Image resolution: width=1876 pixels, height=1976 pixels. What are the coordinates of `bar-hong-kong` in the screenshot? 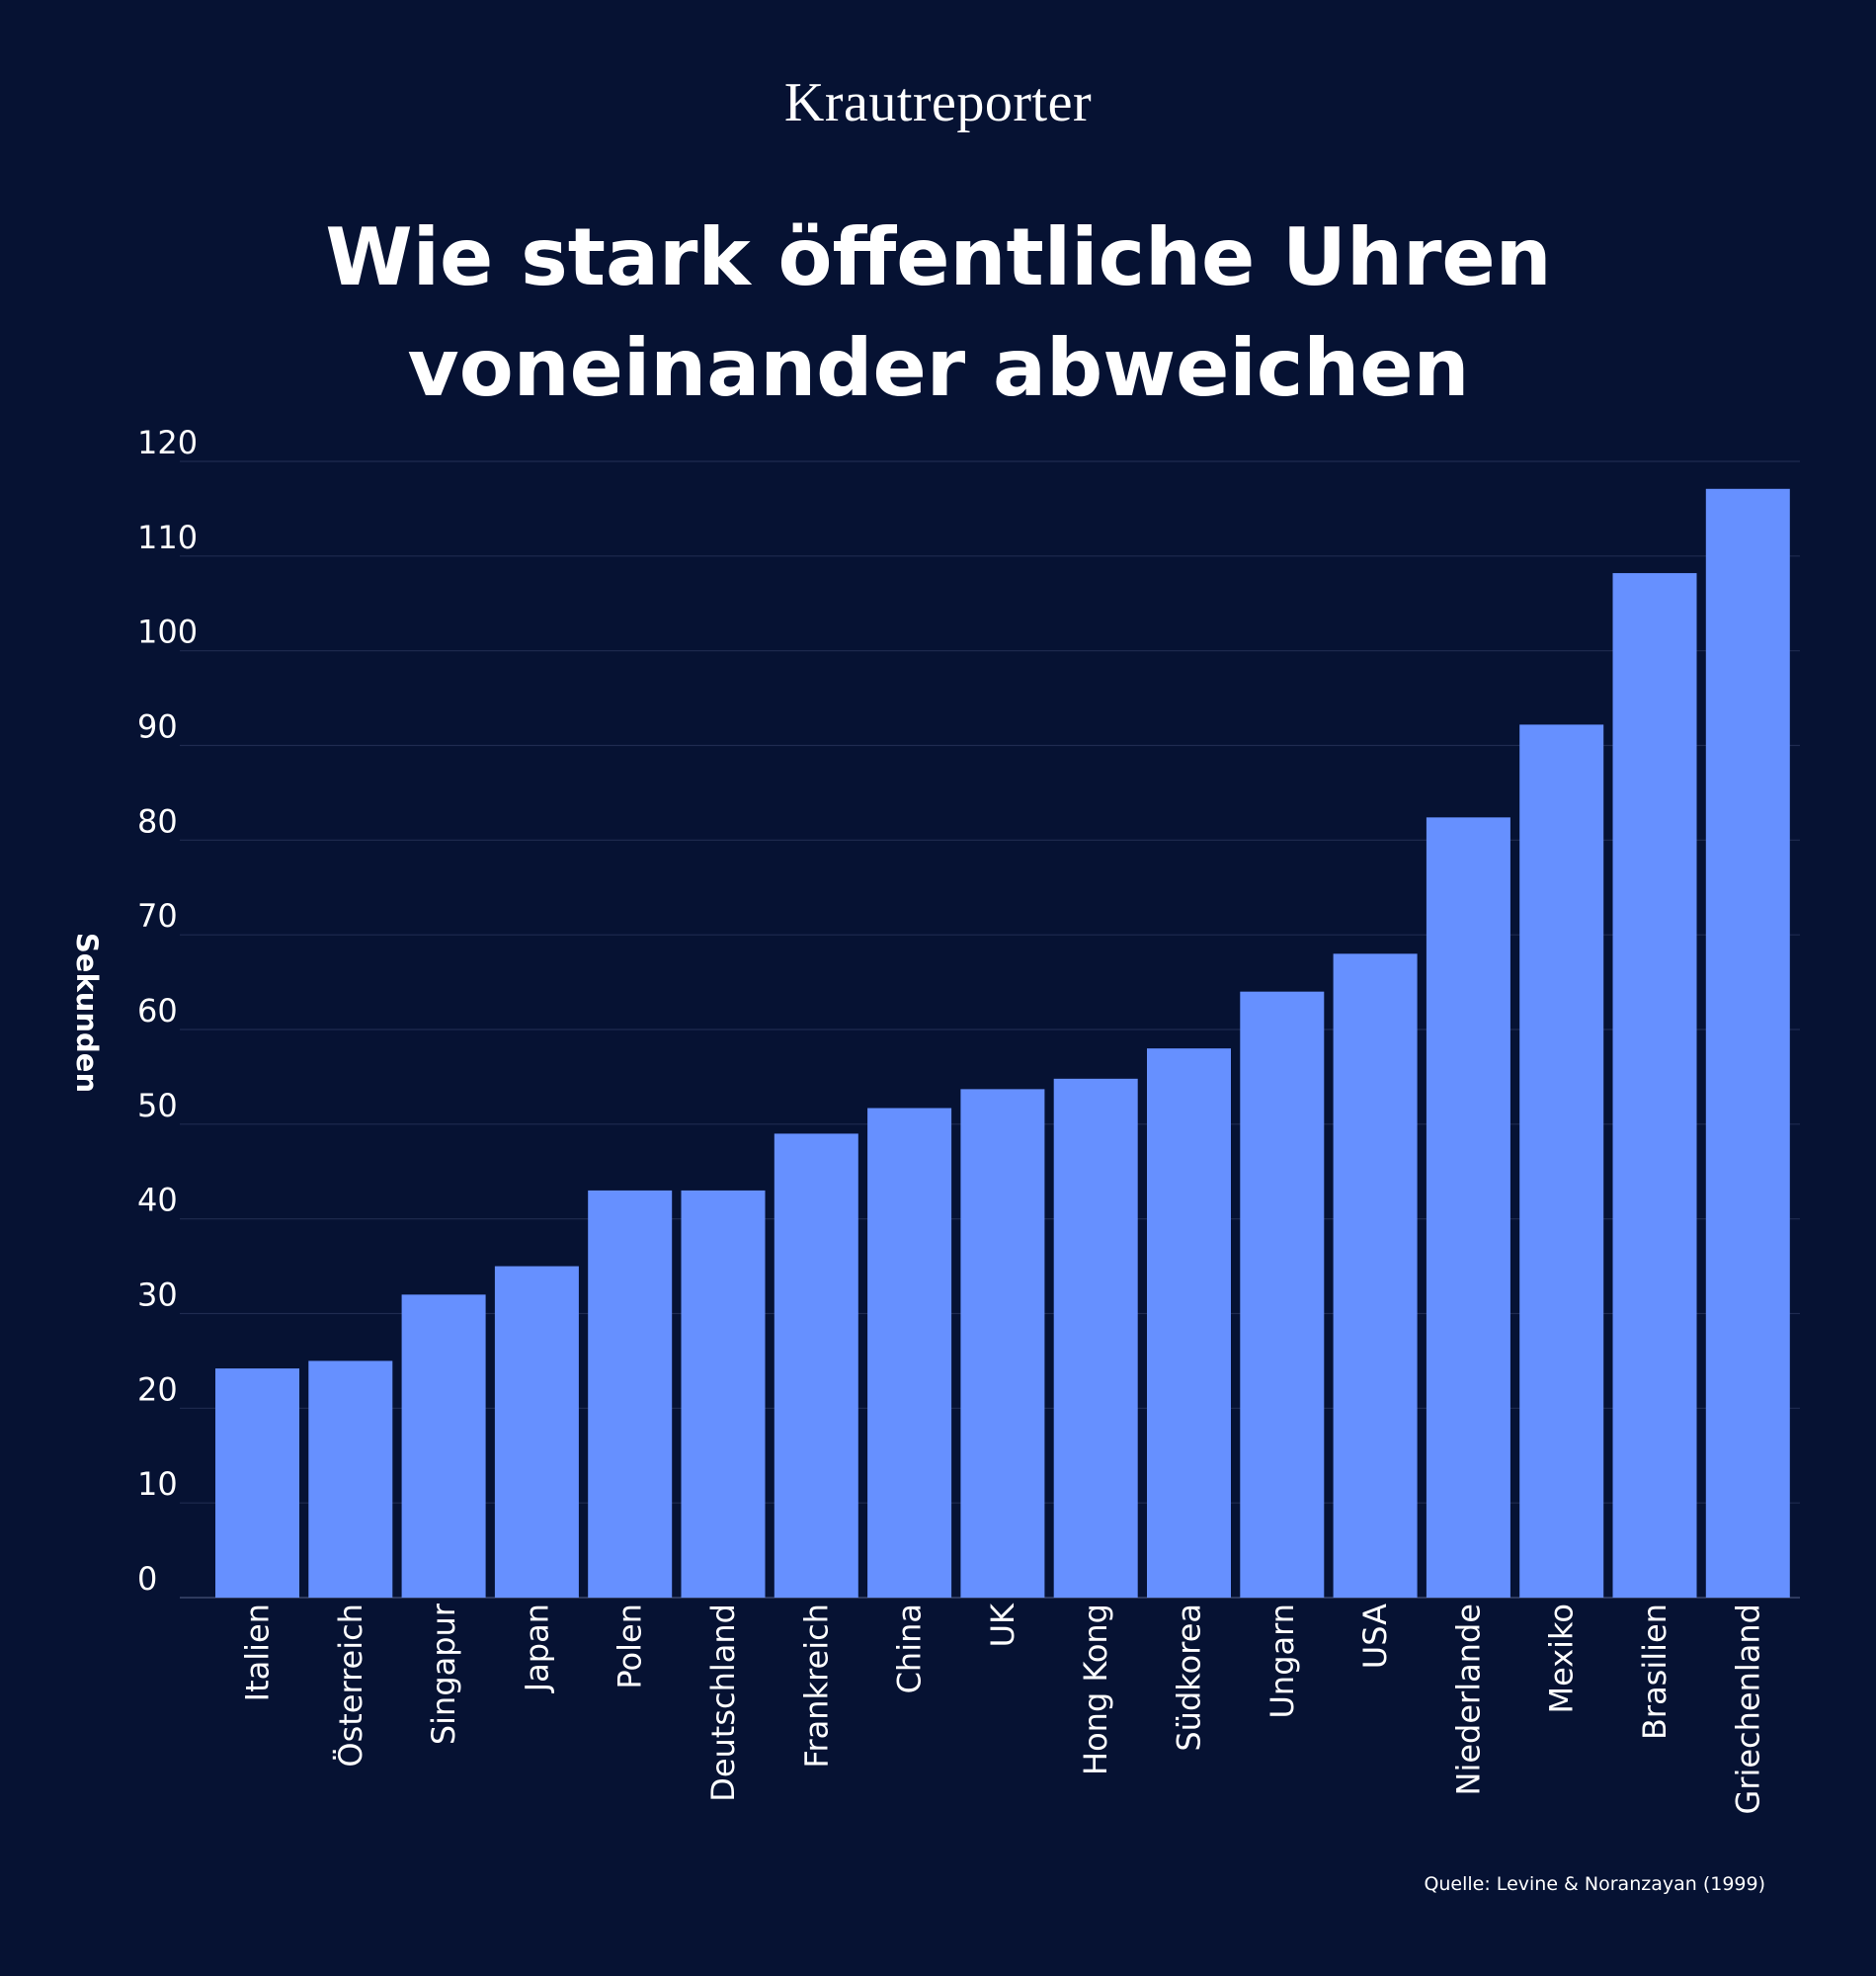 It's located at (1096, 1338).